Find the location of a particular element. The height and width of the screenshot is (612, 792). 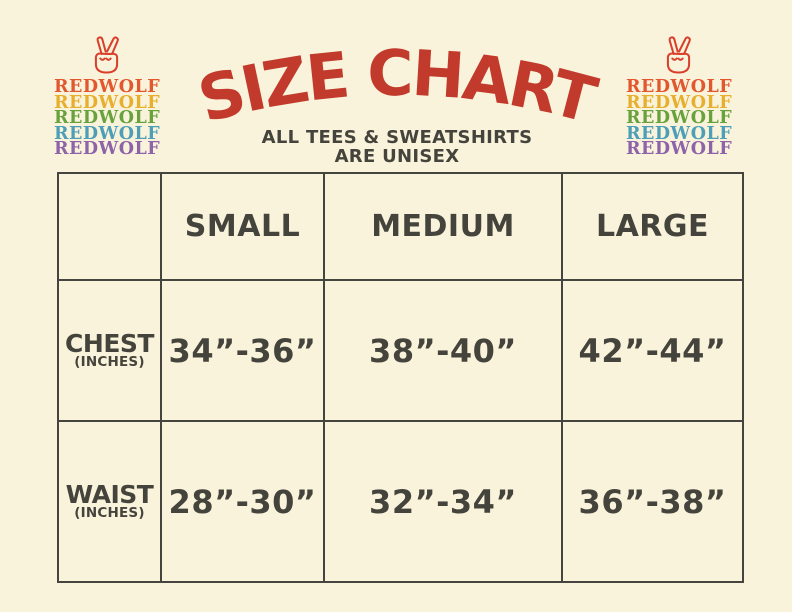

svg-text: SIZE CHART is located at coordinates (397, 87).